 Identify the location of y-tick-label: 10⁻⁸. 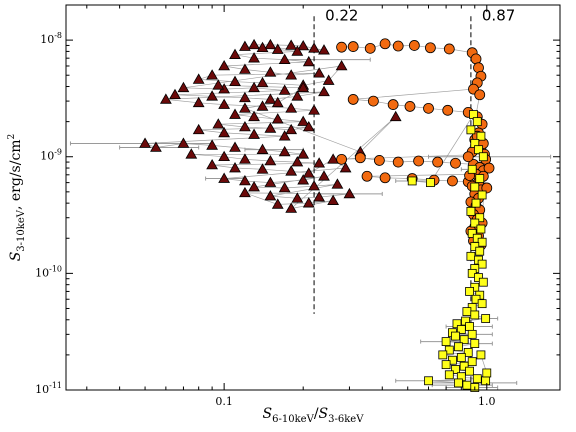
(51, 38).